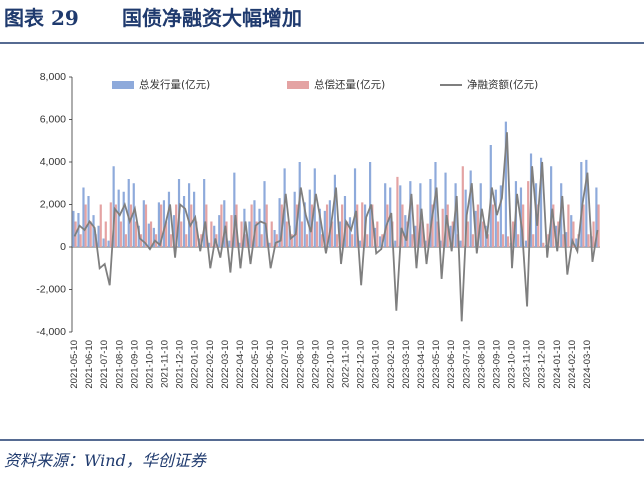  What do you see at coordinates (240, 364) in the screenshot?
I see `x-tick-label: 2022-04-10` at bounding box center [240, 364].